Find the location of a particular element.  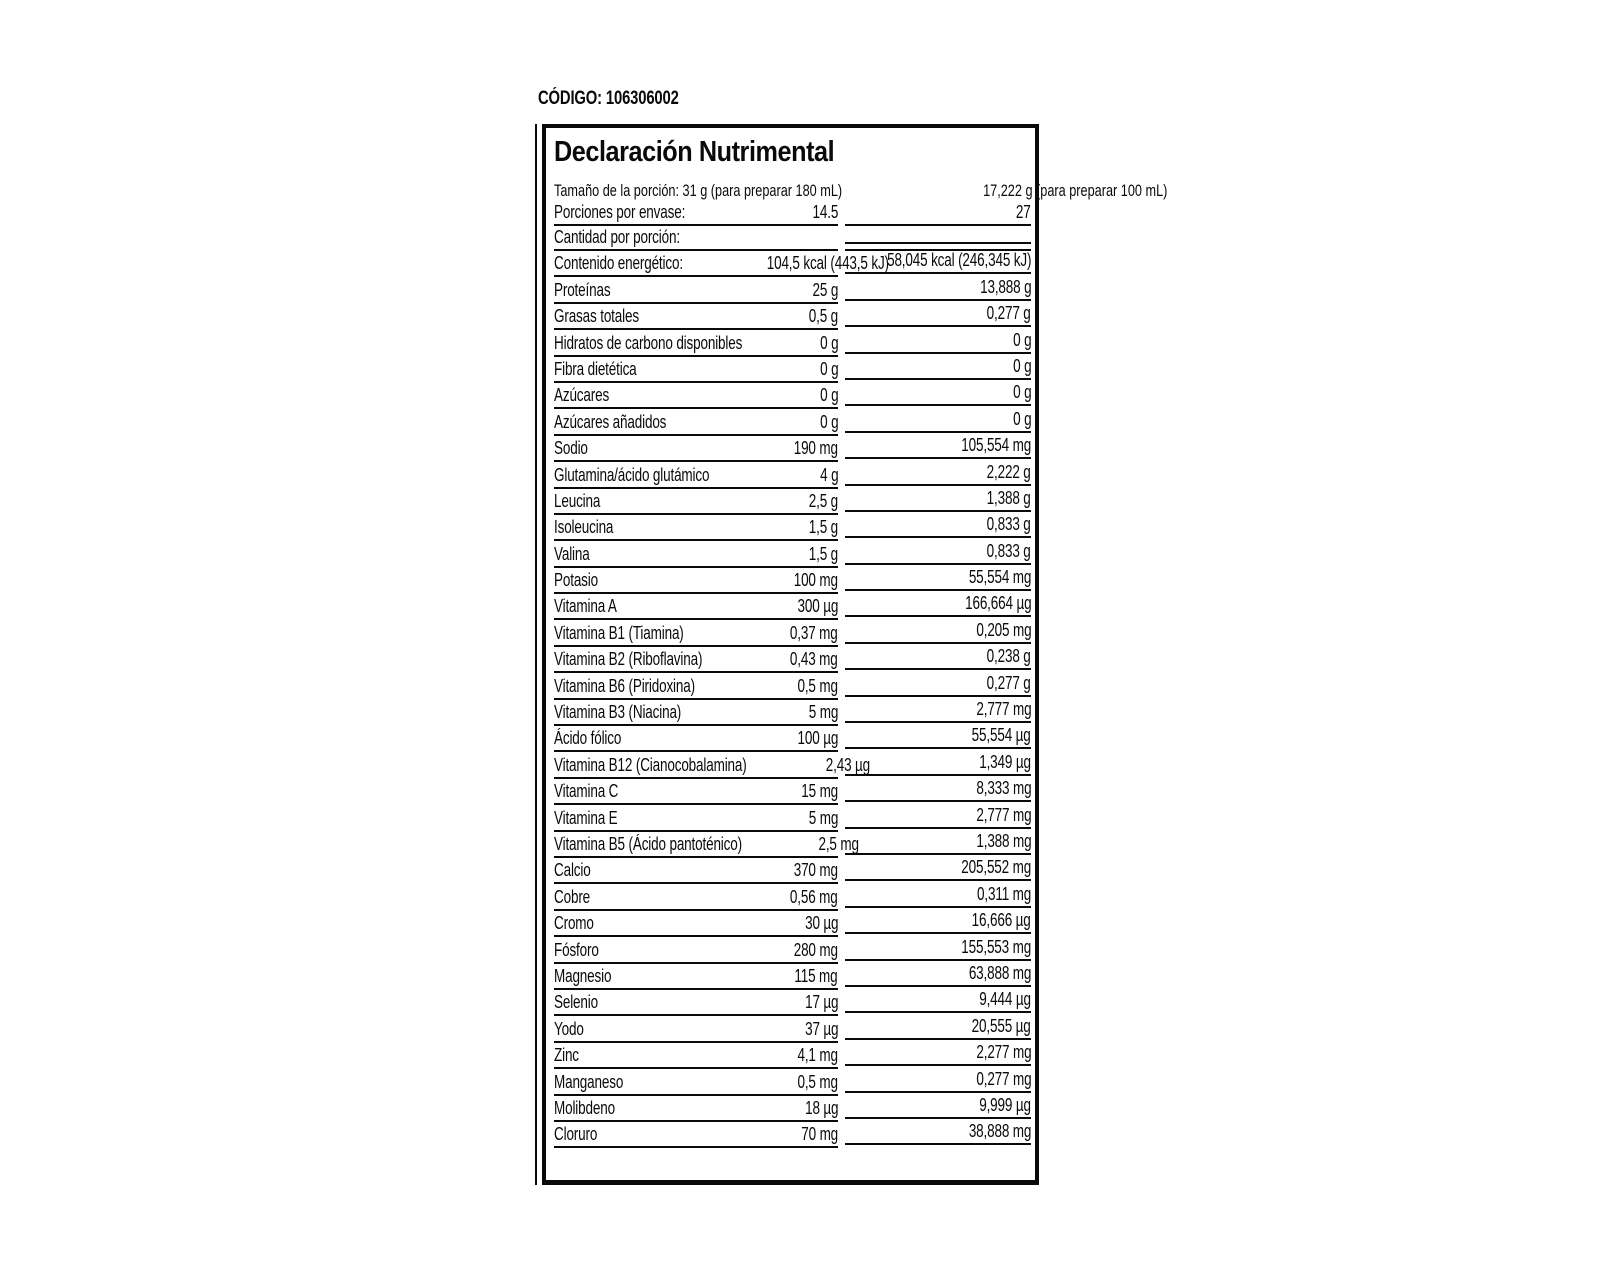

nutrient-row: Valina 1,5 g 0,833 g is located at coordinates (792, 554).